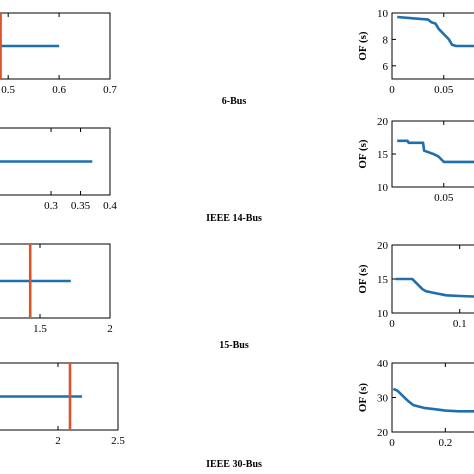 The image size is (474, 474). I want to click on y-tick-label: 30, so click(383, 399).